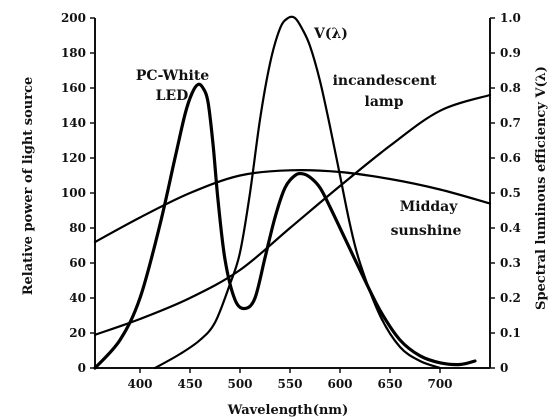 The height and width of the screenshot is (419, 550). What do you see at coordinates (384, 102) in the screenshot?
I see `annotation-incandescent-lamp-line2: lamp` at bounding box center [384, 102].